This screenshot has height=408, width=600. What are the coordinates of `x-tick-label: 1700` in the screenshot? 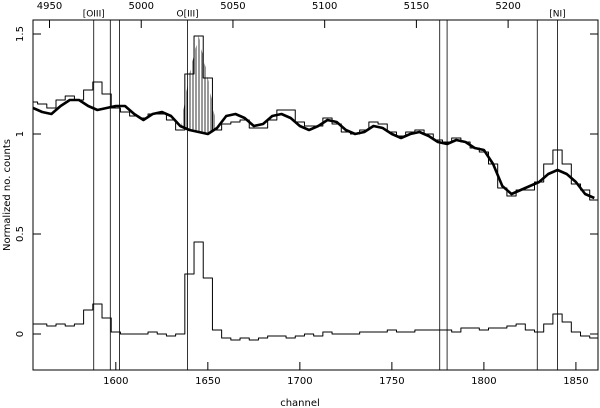 It's located at (299, 381).